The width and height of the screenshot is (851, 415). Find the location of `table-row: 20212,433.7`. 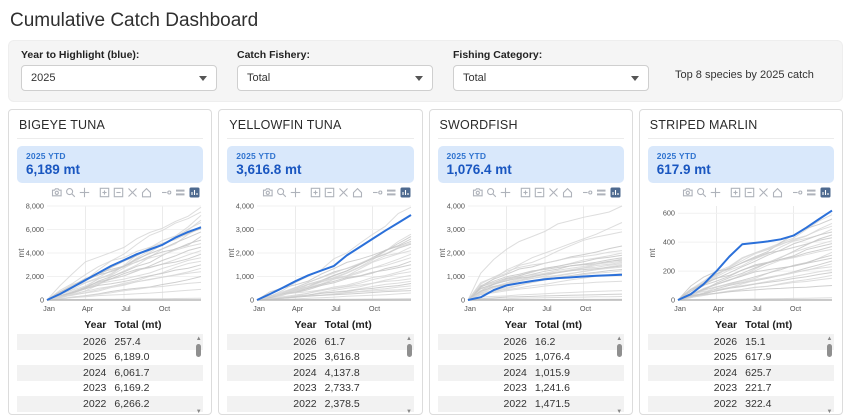

table-row: 20212,433.7 is located at coordinates (320, 413).